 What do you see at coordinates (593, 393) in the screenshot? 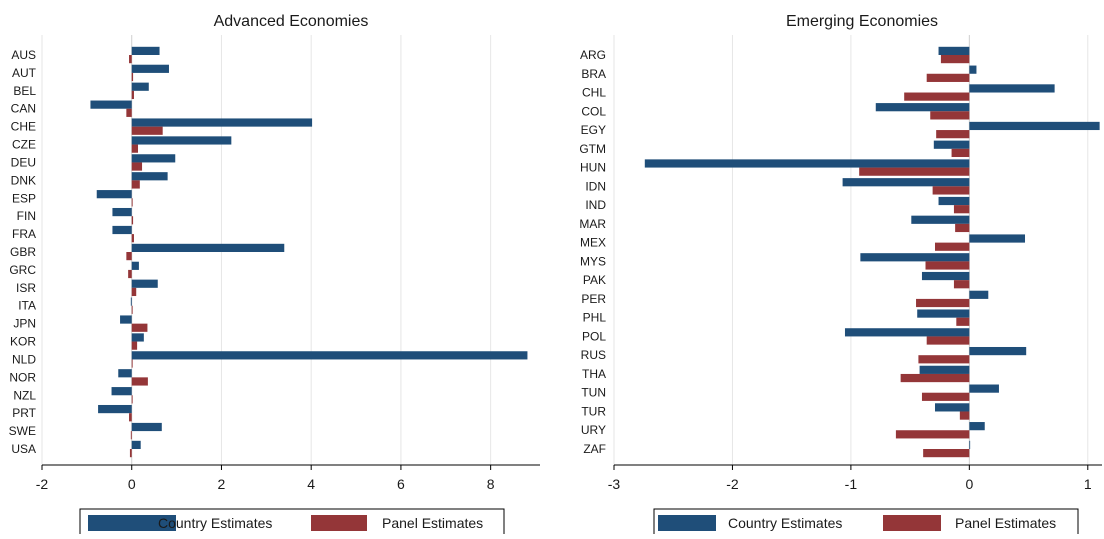
I see `category-label: TUN` at bounding box center [593, 393].